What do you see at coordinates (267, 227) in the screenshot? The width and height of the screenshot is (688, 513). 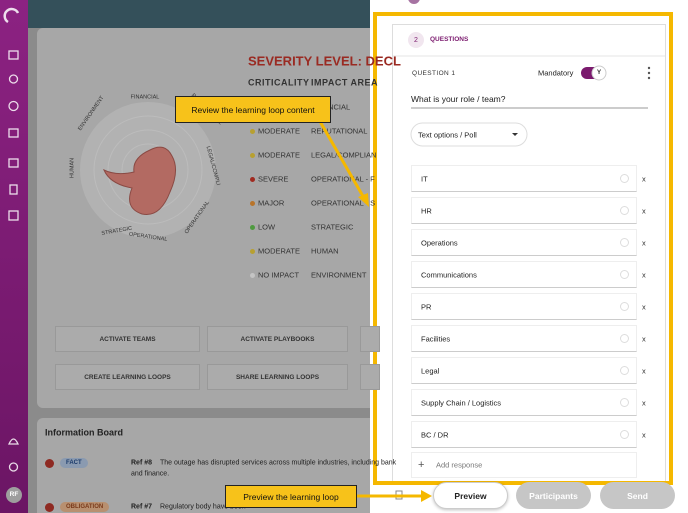 I see `criticality: LOW` at bounding box center [267, 227].